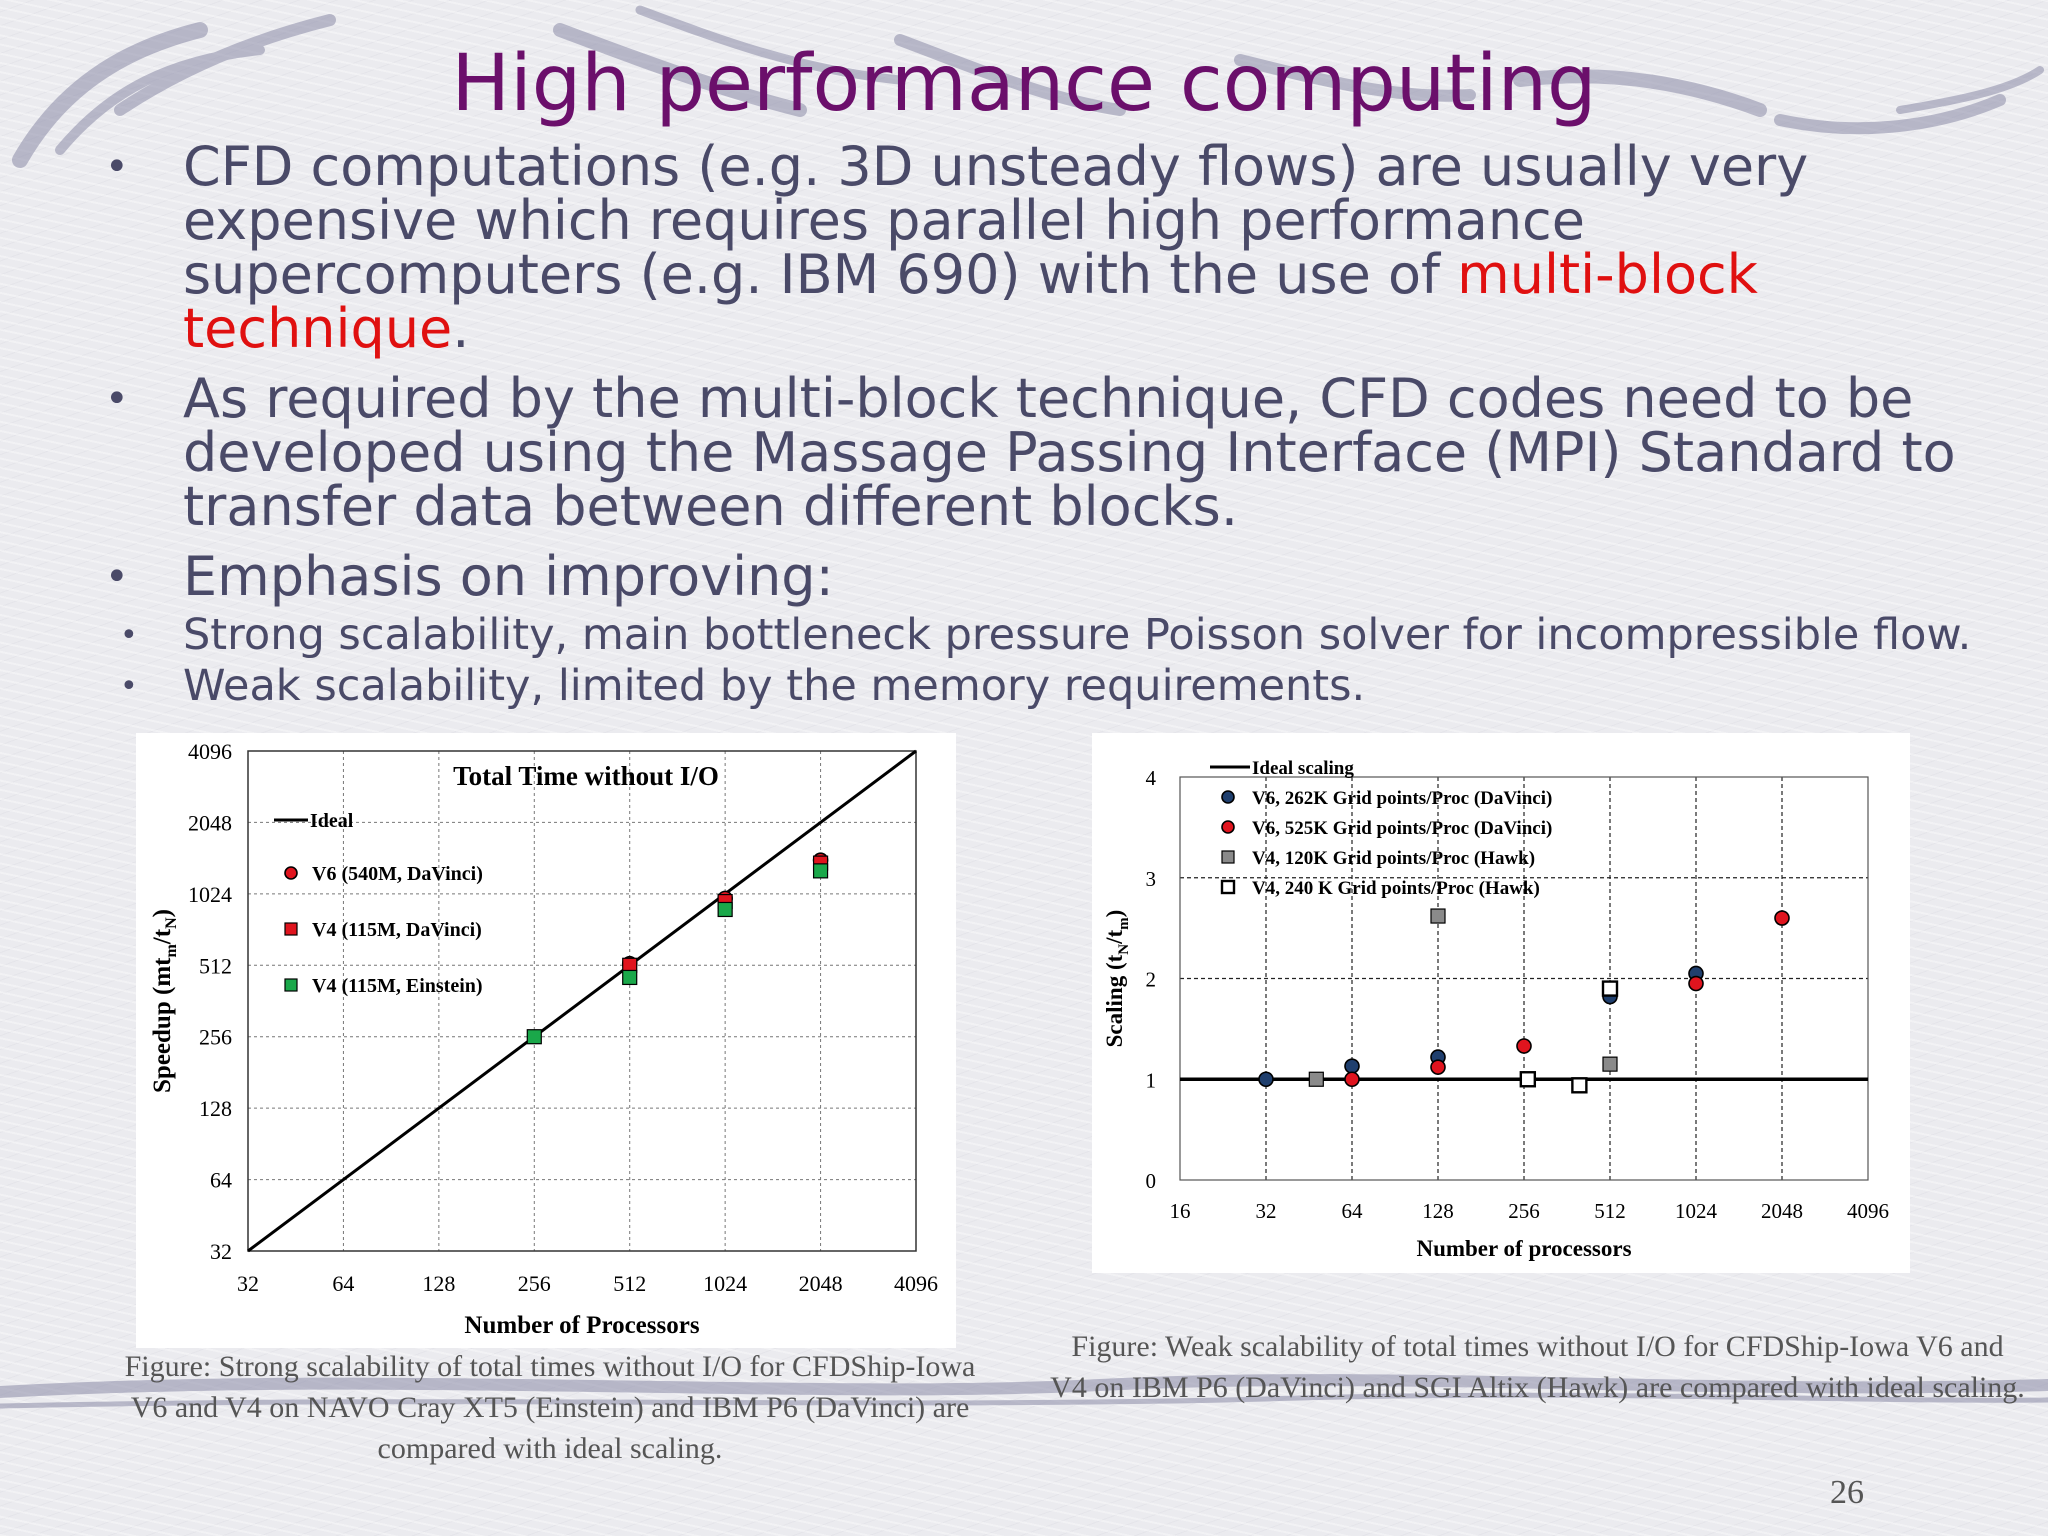  What do you see at coordinates (1024, 84) in the screenshot?
I see `slide-title: High performance computing` at bounding box center [1024, 84].